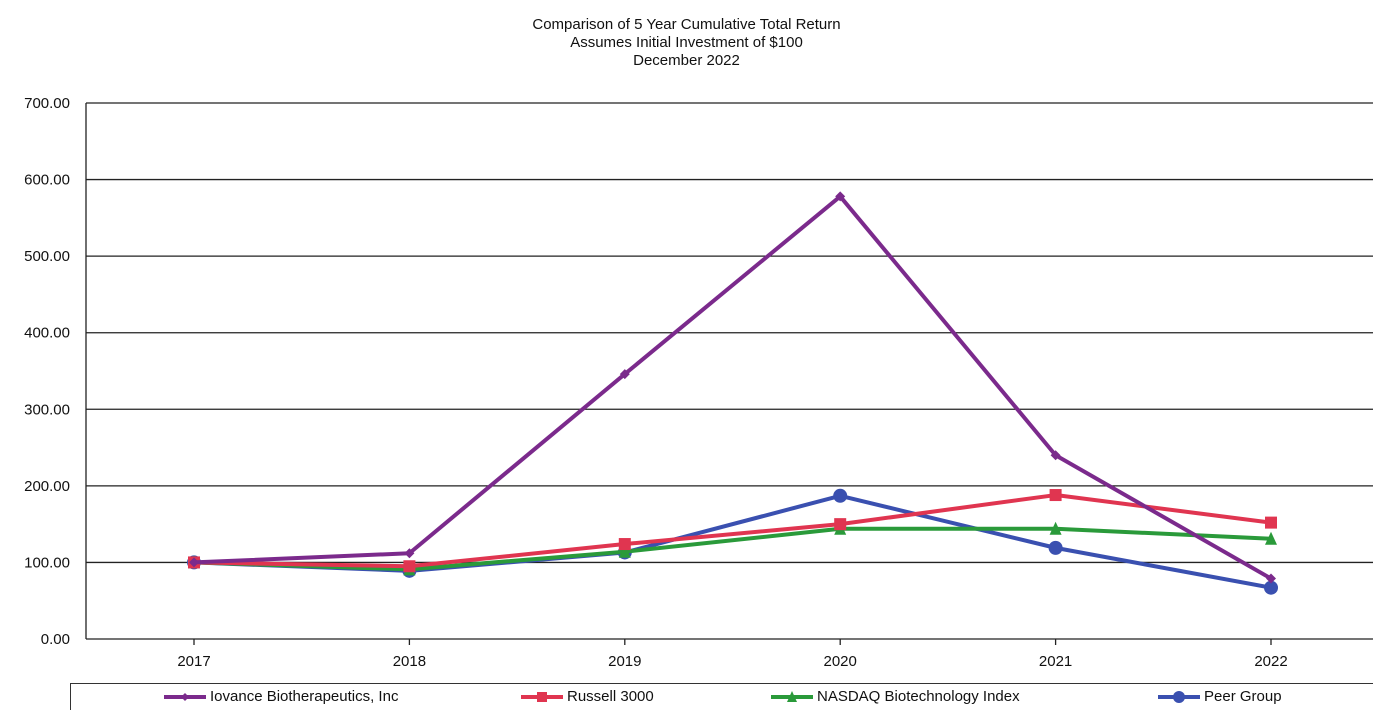 The image size is (1373, 710). What do you see at coordinates (47, 409) in the screenshot?
I see `y-tick-label: 300.00` at bounding box center [47, 409].